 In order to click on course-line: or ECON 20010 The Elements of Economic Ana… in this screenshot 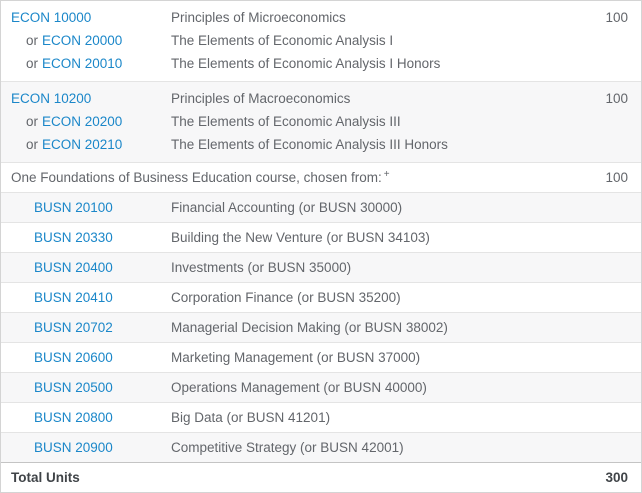, I will do `click(291, 63)`.